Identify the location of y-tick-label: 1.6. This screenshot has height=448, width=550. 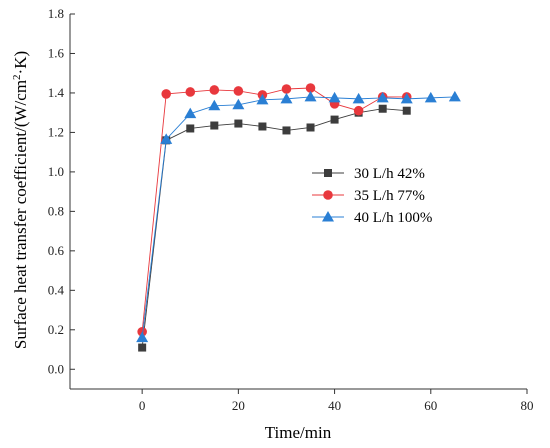
(56, 52).